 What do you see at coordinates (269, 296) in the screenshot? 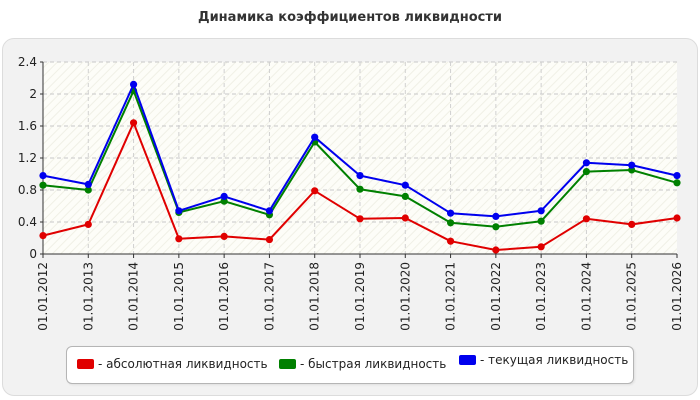
I see `x-tick-label: 01.01.2017` at bounding box center [269, 296].